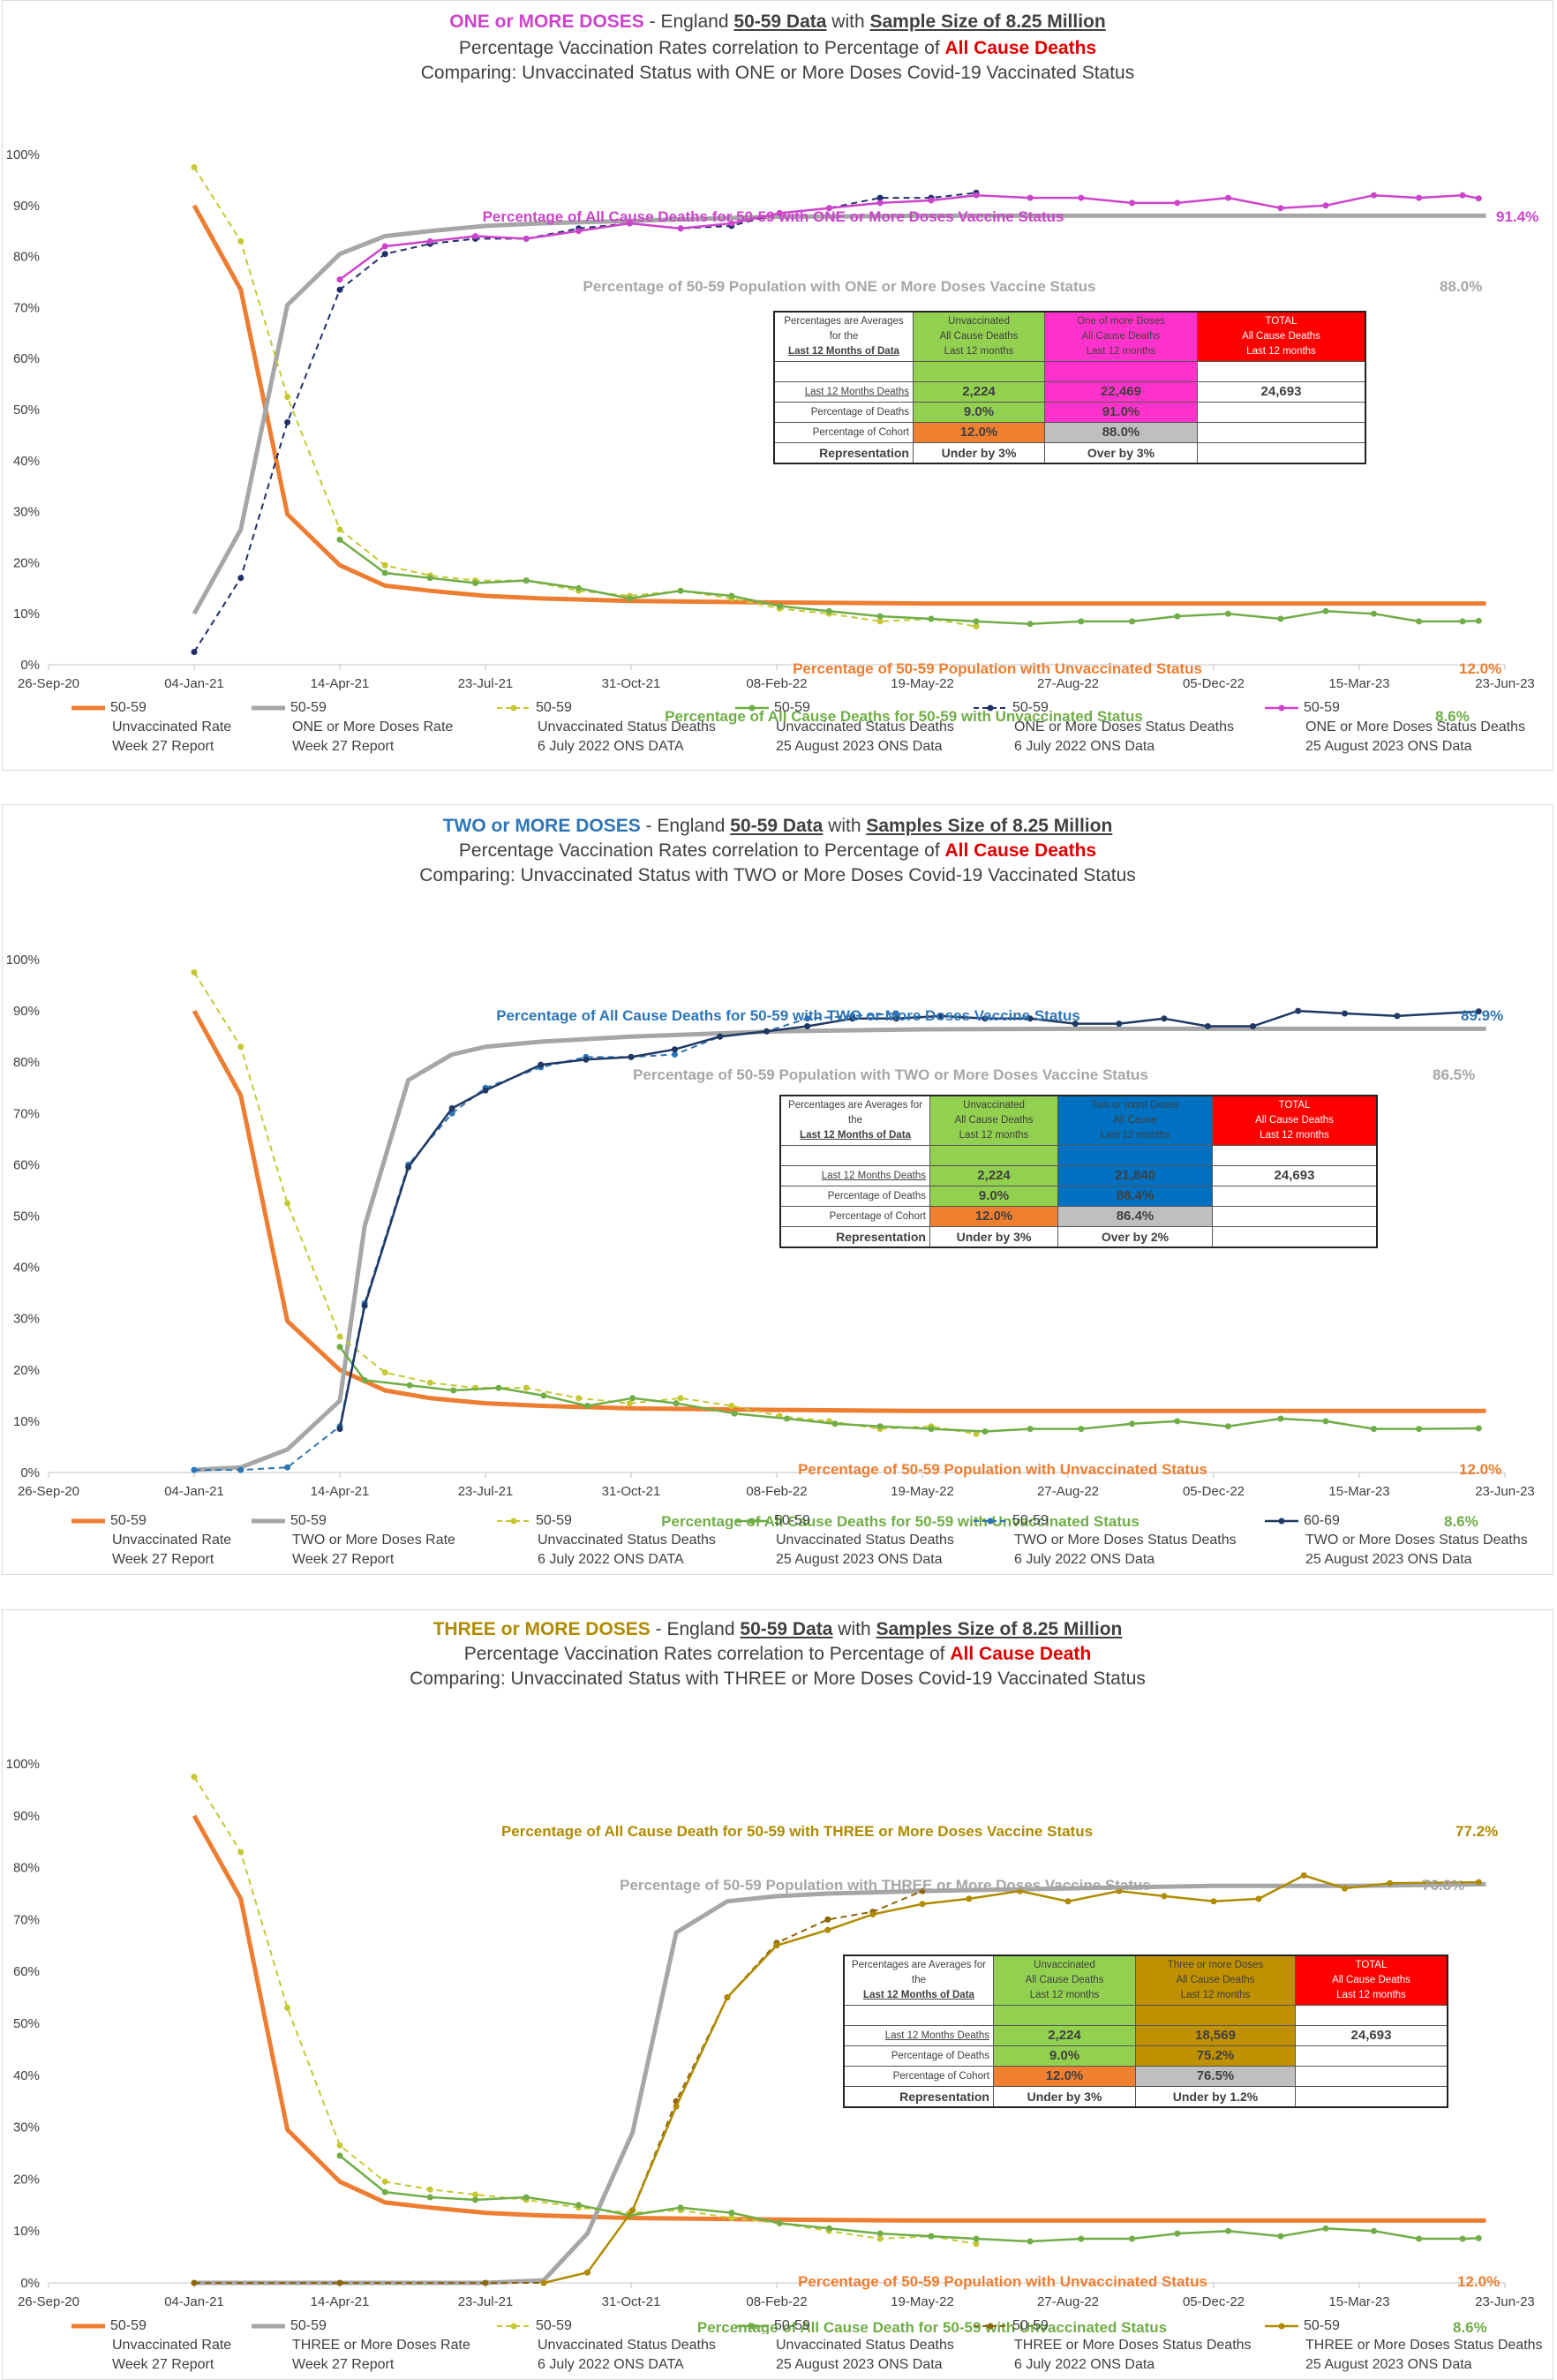  I want to click on y-tick-label: 80%, so click(27, 1062).